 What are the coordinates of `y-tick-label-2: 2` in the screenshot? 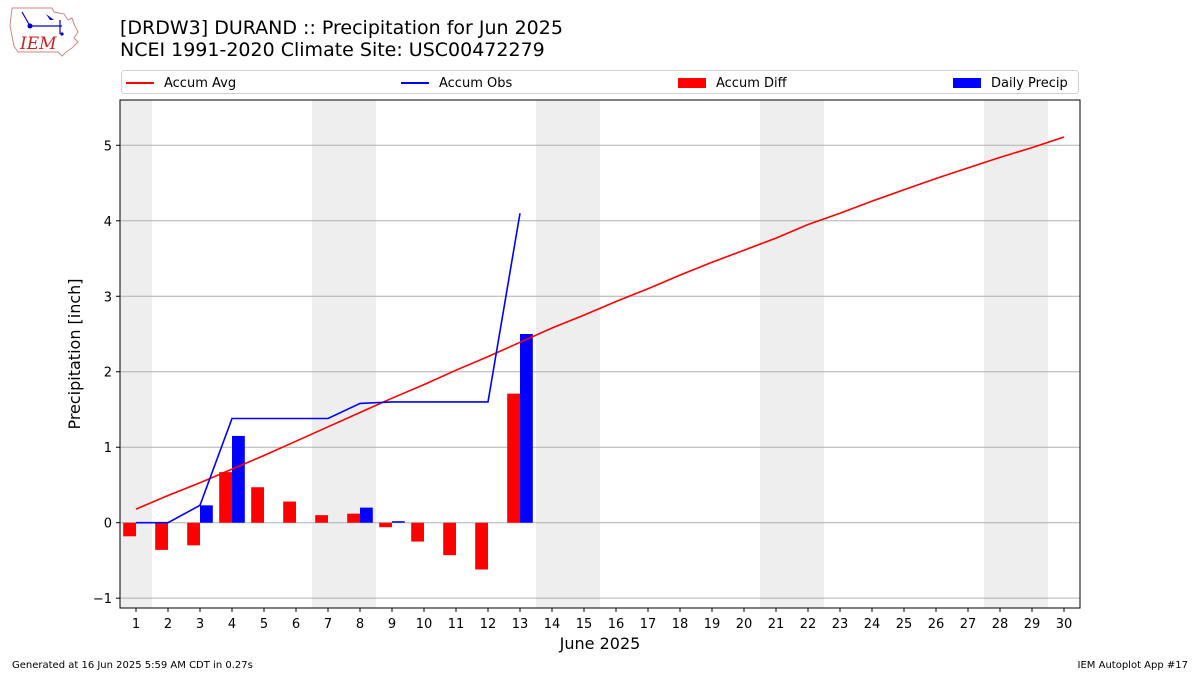 It's located at (108, 373).